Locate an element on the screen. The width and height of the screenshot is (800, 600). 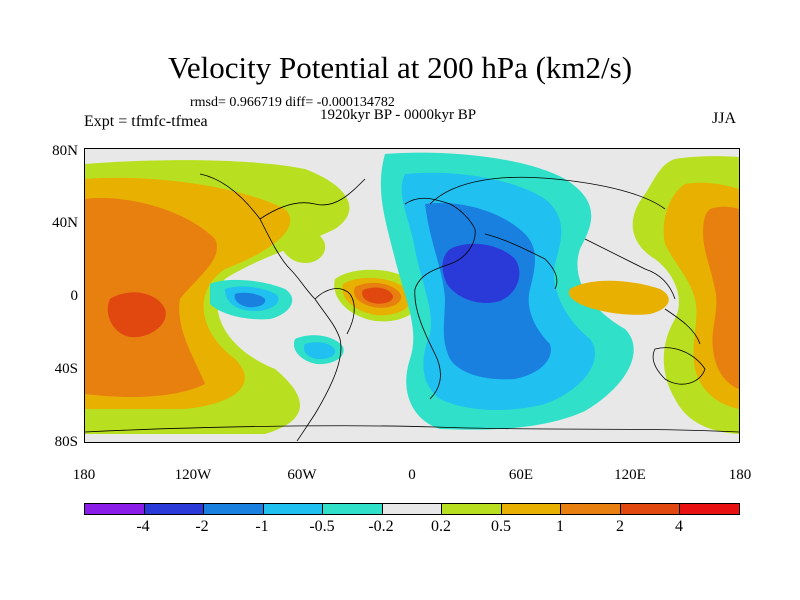
lon-label: 60W is located at coordinates (302, 475).